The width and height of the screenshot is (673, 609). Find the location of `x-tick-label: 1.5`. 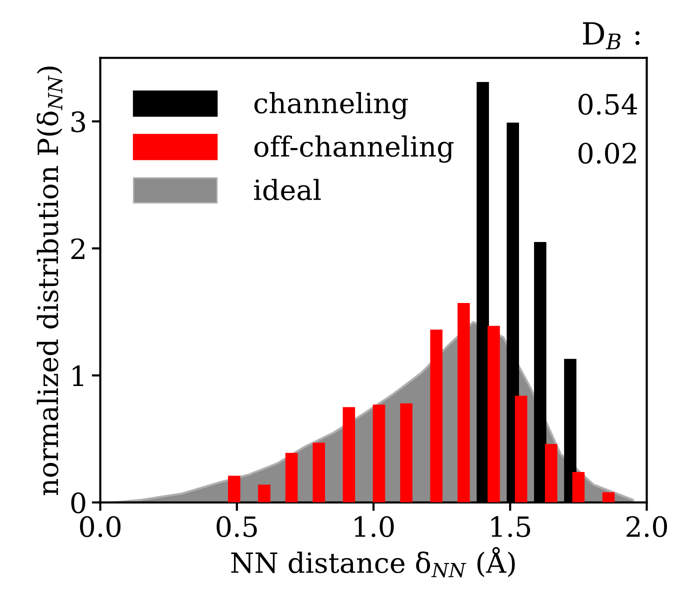

x-tick-label: 1.5 is located at coordinates (510, 527).